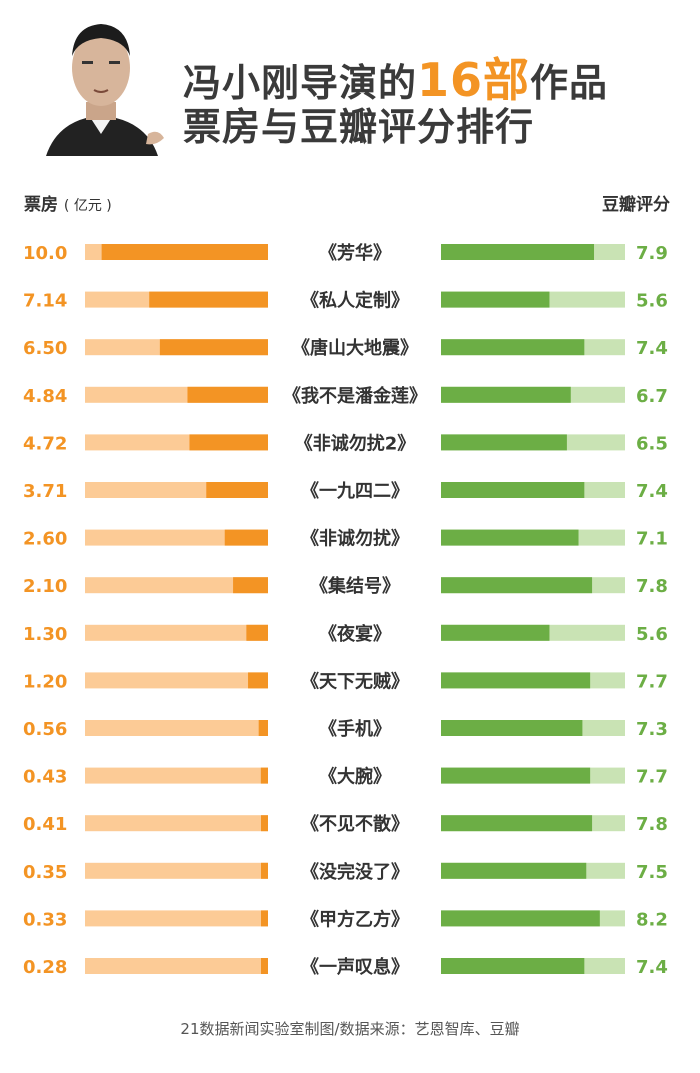  I want to click on box-office-column-header: 票房 ( 亿元 ), so click(68, 205).